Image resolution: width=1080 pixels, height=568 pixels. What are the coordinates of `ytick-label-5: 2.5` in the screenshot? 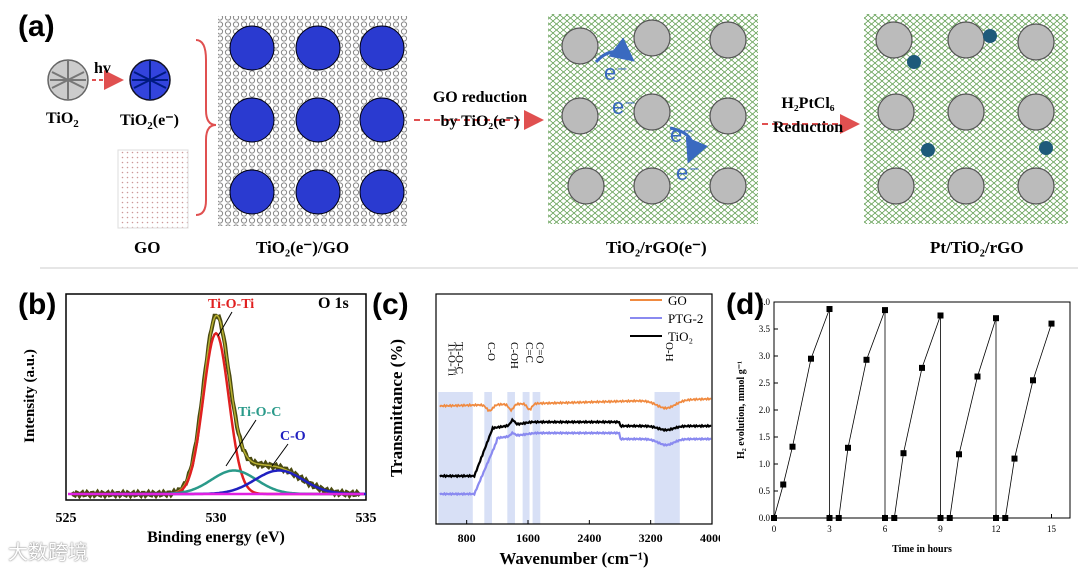 It's located at (765, 383).